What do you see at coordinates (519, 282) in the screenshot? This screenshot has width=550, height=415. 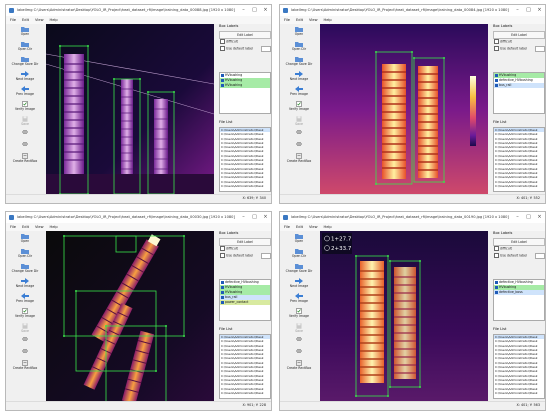 I see `label-item: defective_HVbushing` at bounding box center [519, 282].